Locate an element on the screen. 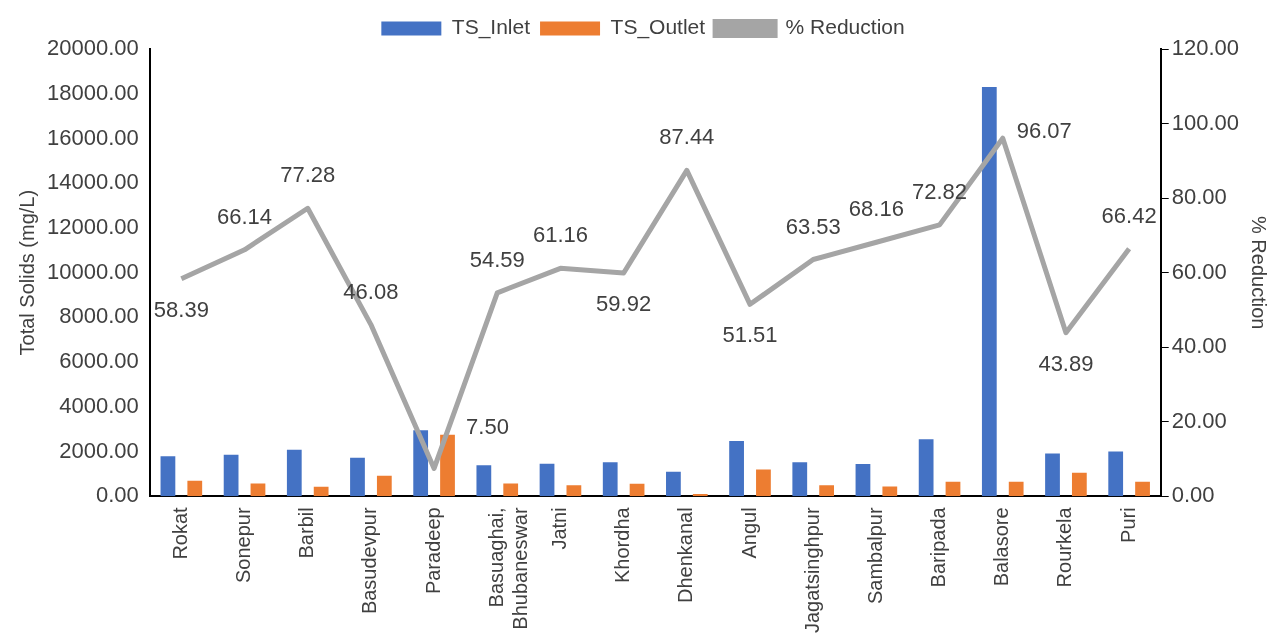 The image size is (1286, 644). data-label: 51.51 is located at coordinates (750, 335).